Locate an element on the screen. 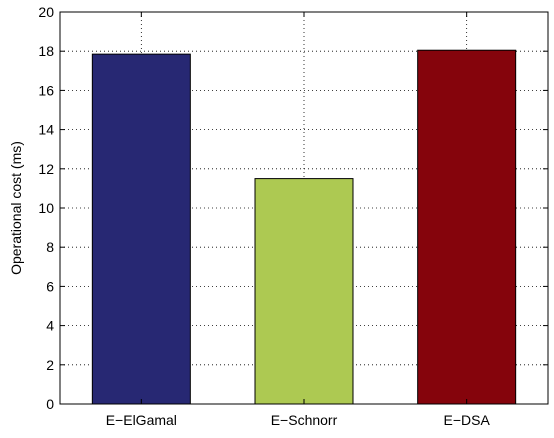 The width and height of the screenshot is (554, 438). y-tick-label: 4 is located at coordinates (50, 326).